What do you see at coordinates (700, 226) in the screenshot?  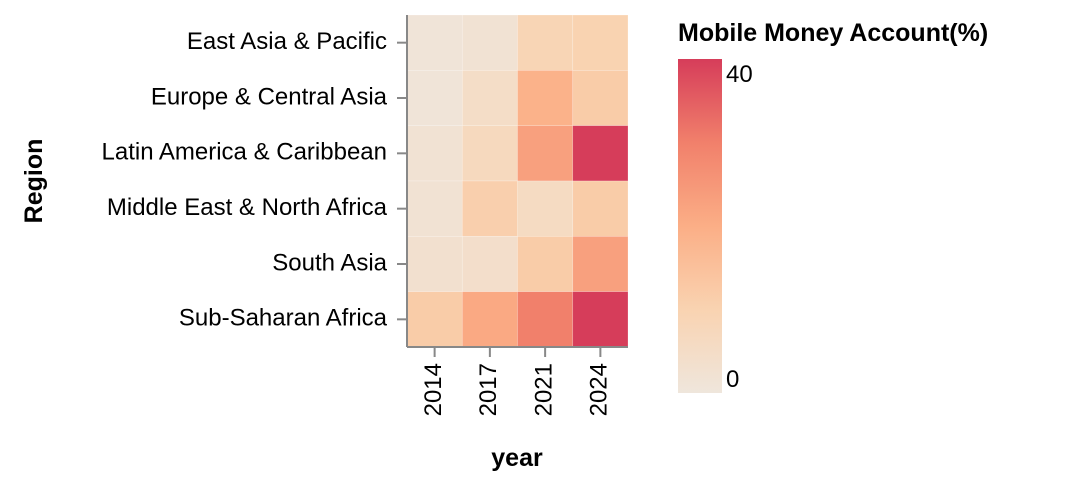 I see `legend-gradient-bar` at bounding box center [700, 226].